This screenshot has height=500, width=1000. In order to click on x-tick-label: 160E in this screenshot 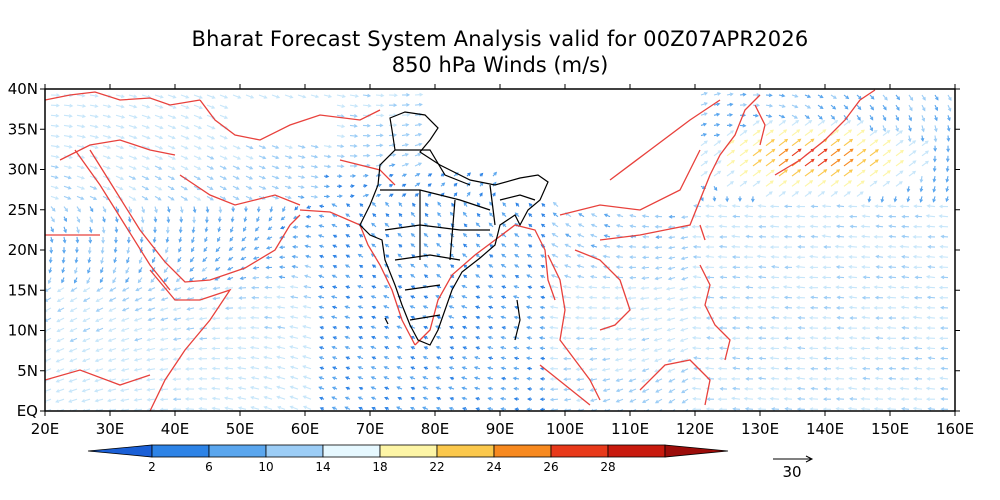, I will do `click(955, 429)`.